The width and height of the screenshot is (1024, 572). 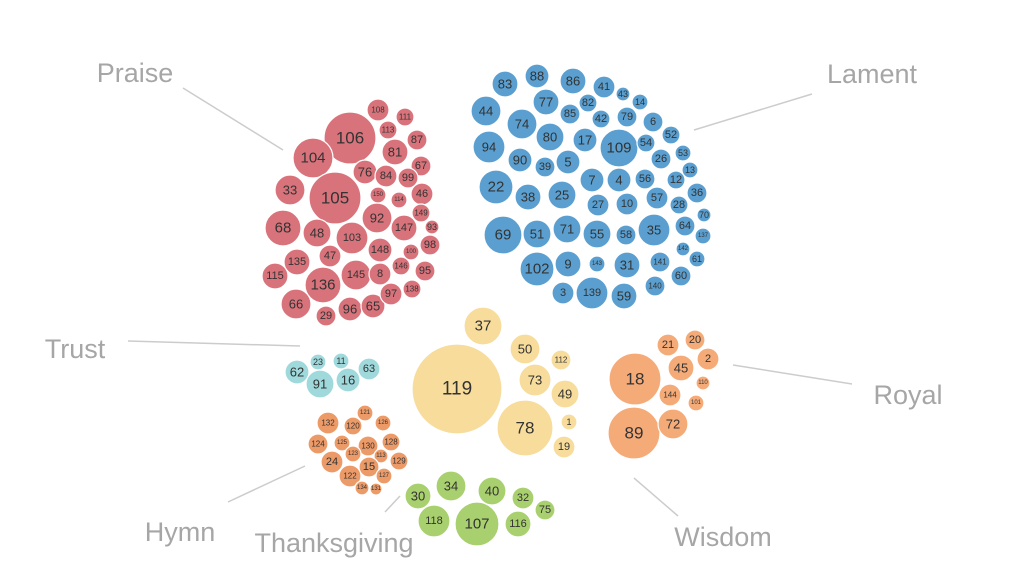 I want to click on royal-bubble-label: 21, so click(x=668, y=345).